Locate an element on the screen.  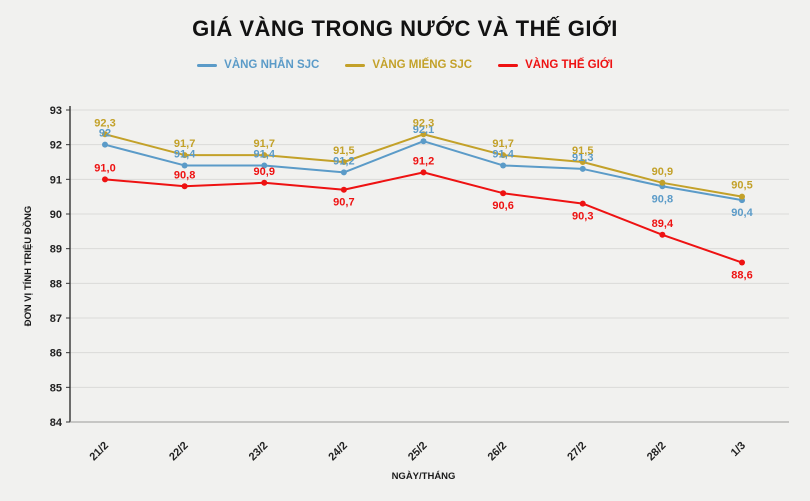
legend-item: VÀNG MIẾNG SJC is located at coordinates (408, 65).